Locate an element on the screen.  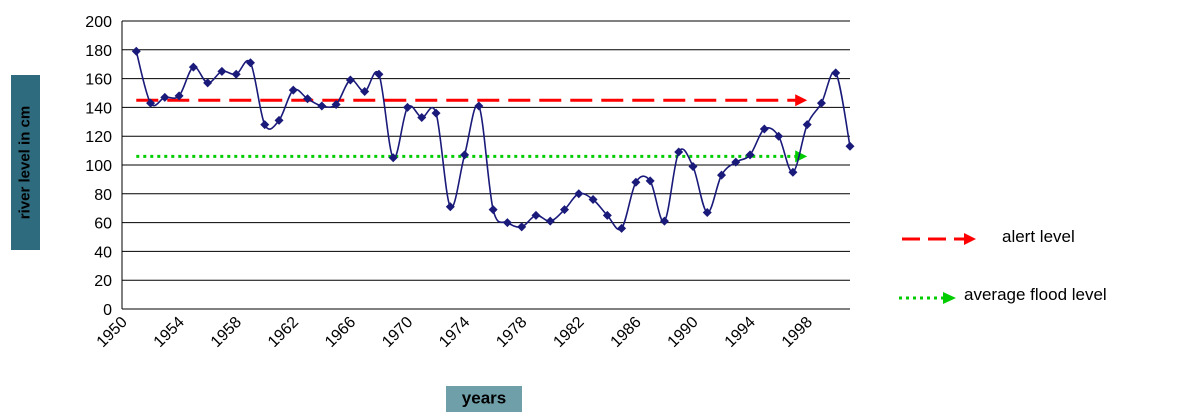
legend-average-label: average flood level is located at coordinates (1035, 294).